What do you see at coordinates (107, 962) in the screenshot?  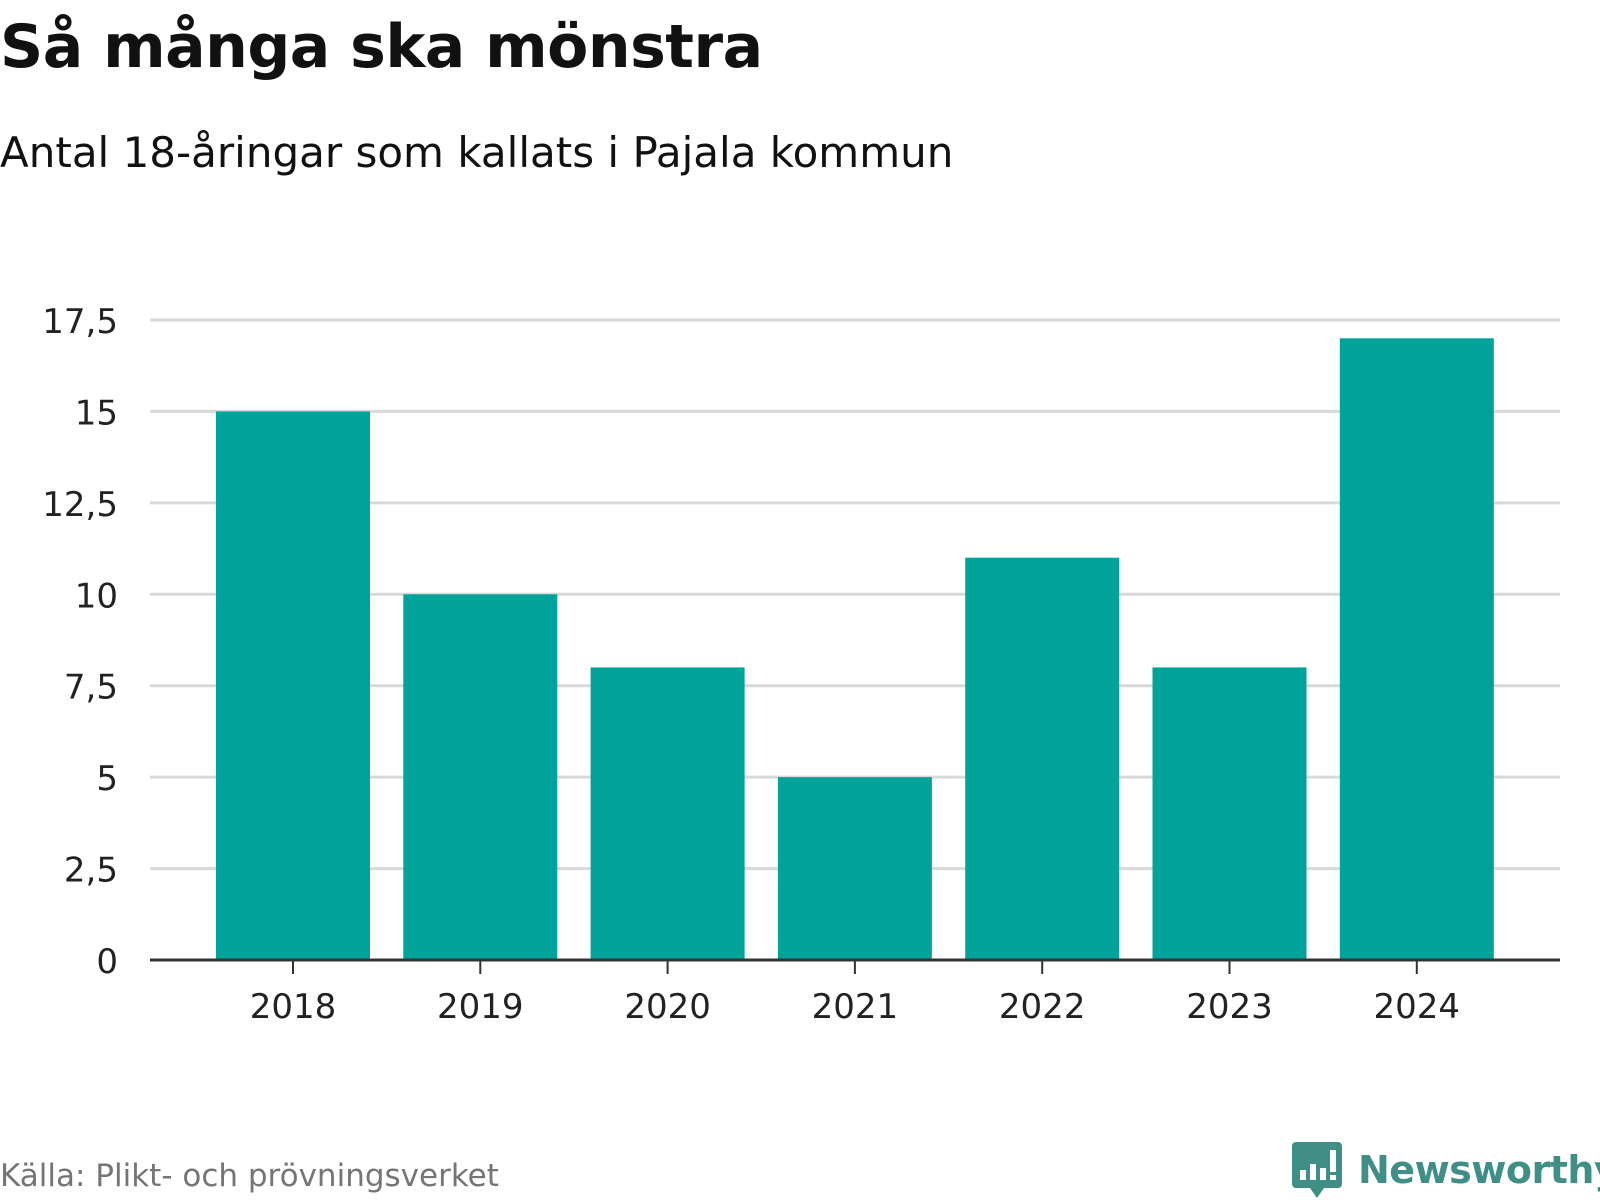 I see `y-tick-label: 0` at bounding box center [107, 962].